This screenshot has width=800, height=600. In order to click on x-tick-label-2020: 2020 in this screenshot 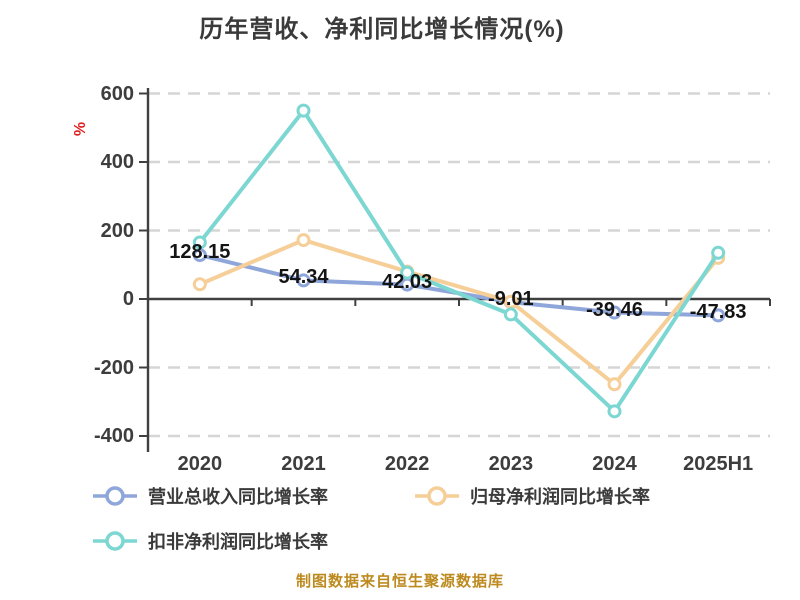, I will do `click(200, 464)`.